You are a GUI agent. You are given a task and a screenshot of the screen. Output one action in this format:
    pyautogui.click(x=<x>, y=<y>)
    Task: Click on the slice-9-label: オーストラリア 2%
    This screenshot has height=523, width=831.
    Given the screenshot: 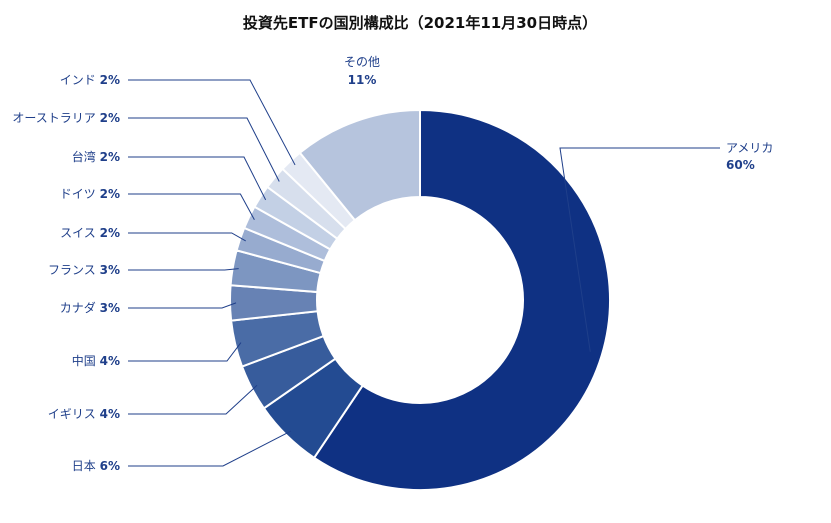 What is the action you would take?
    pyautogui.click(x=66, y=118)
    